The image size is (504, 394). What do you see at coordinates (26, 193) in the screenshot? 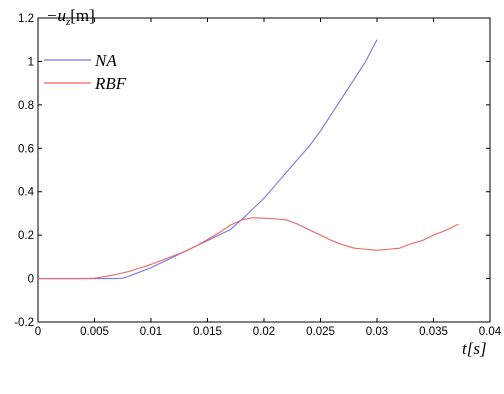
I see `y-tick-label: 0.4` at bounding box center [26, 193].